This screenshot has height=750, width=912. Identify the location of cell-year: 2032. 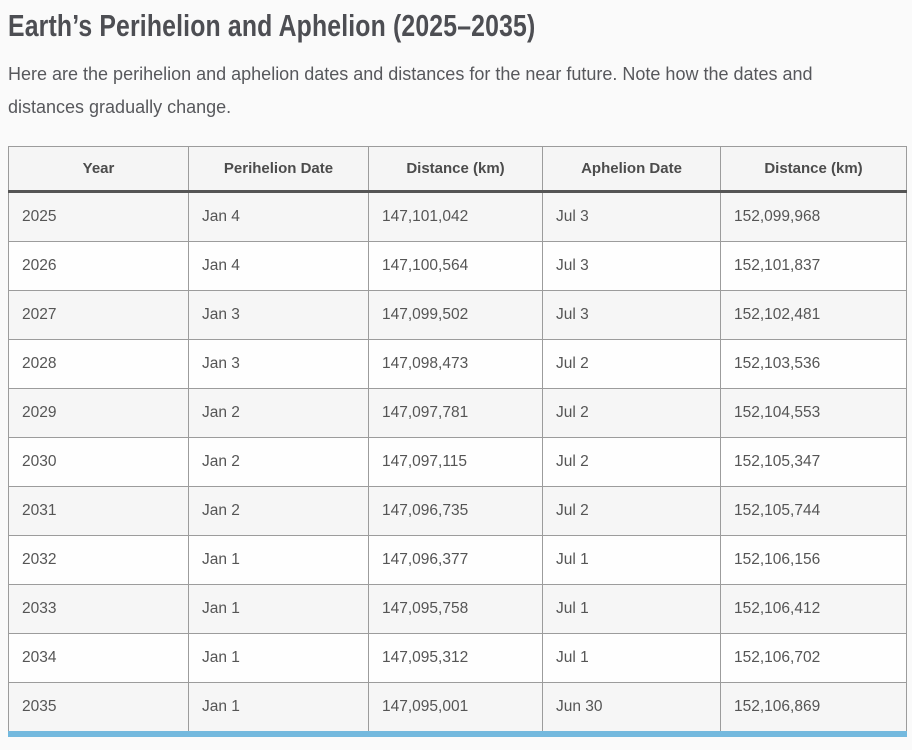
(98, 559).